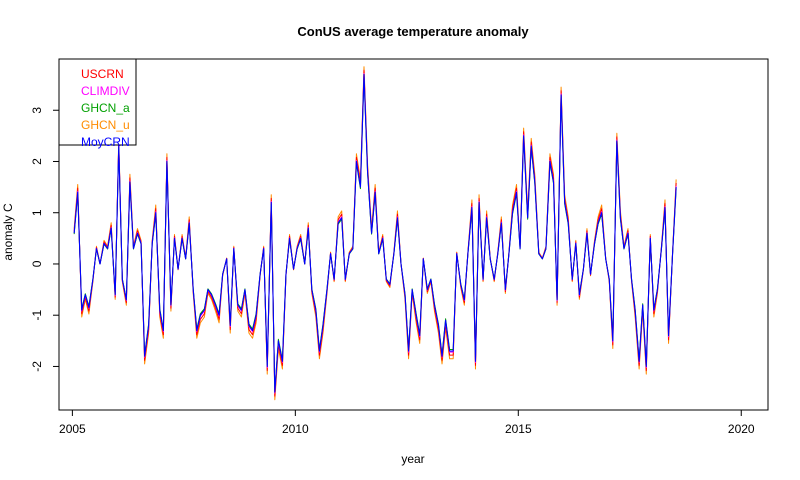  Describe the element at coordinates (412, 459) in the screenshot. I see `x-axis-label: year` at that location.